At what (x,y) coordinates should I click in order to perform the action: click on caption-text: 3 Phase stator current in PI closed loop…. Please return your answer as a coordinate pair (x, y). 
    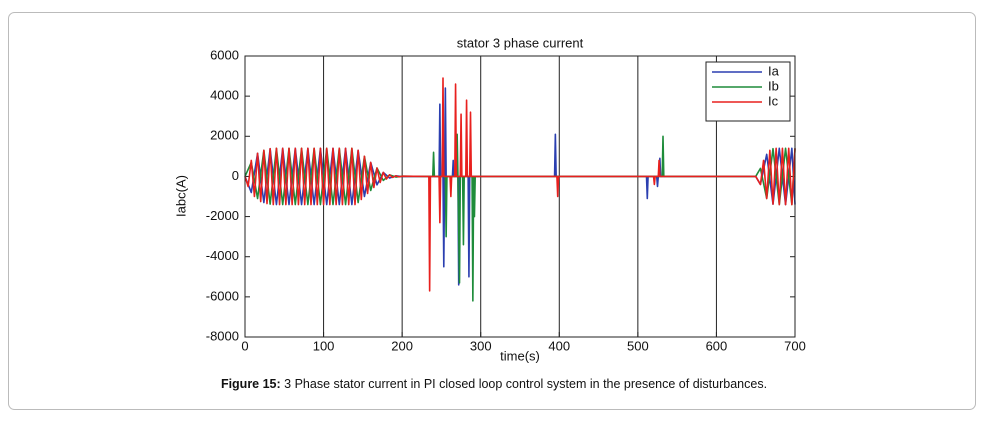
    Looking at the image, I should click on (524, 384).